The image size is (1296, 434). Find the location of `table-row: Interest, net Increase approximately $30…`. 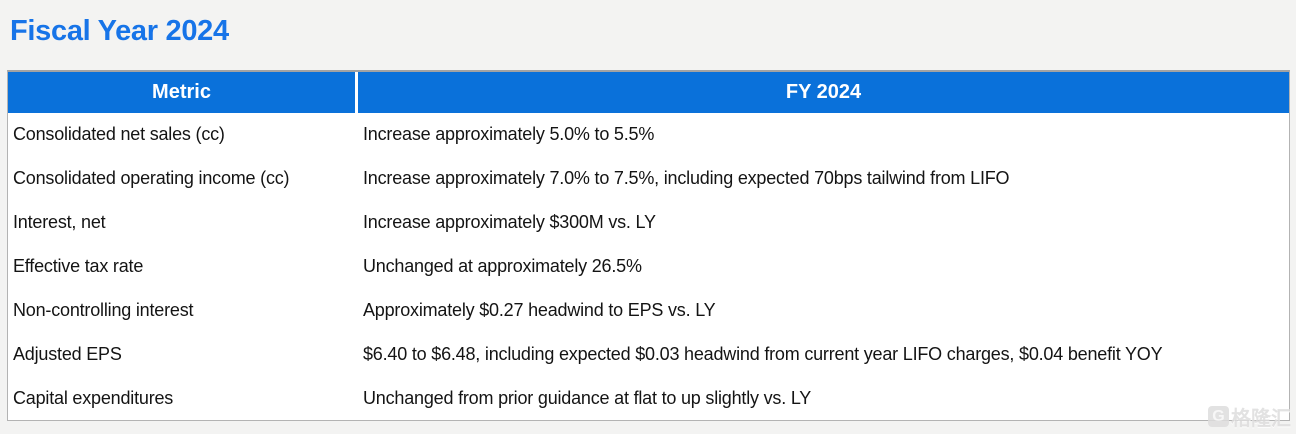

table-row: Interest, net Increase approximately $30… is located at coordinates (648, 223).